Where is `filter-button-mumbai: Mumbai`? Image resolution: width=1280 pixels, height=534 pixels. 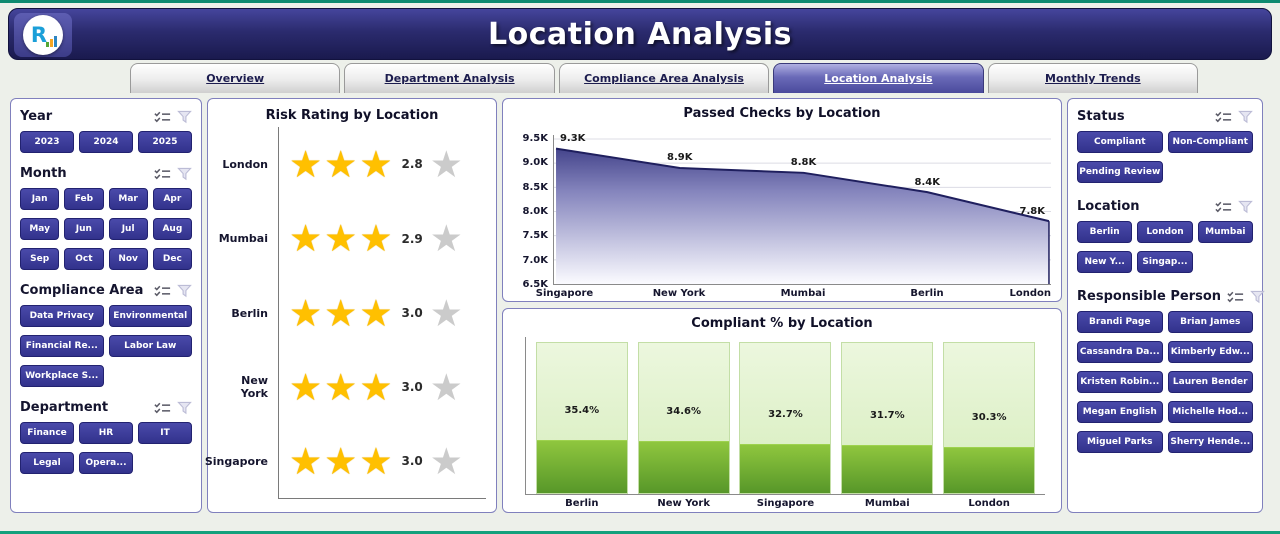 filter-button-mumbai: Mumbai is located at coordinates (1225, 232).